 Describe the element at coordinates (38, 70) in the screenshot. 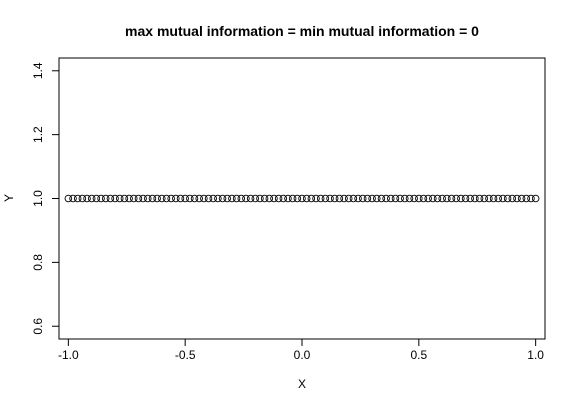

I see `y-tick-label: 1.4` at that location.